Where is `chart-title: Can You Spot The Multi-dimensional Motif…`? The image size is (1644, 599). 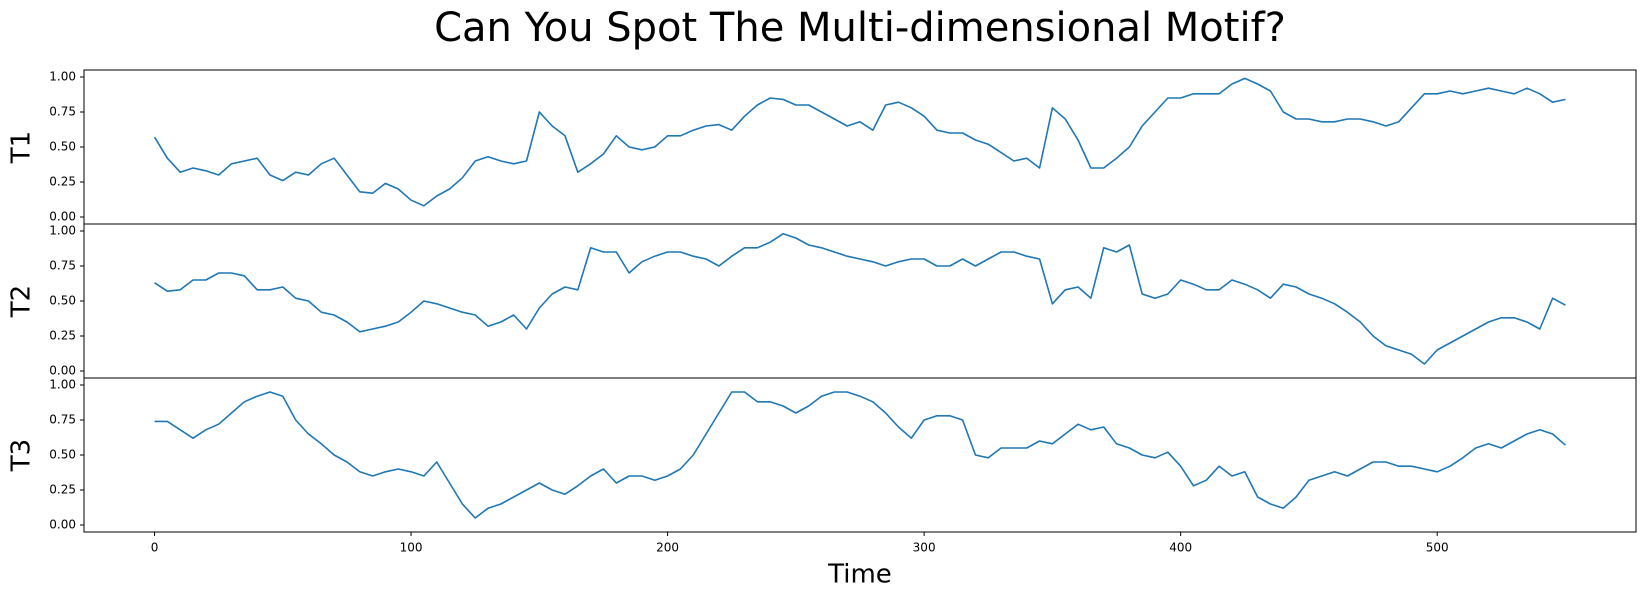 chart-title: Can You Spot The Multi-dimensional Motif… is located at coordinates (860, 28).